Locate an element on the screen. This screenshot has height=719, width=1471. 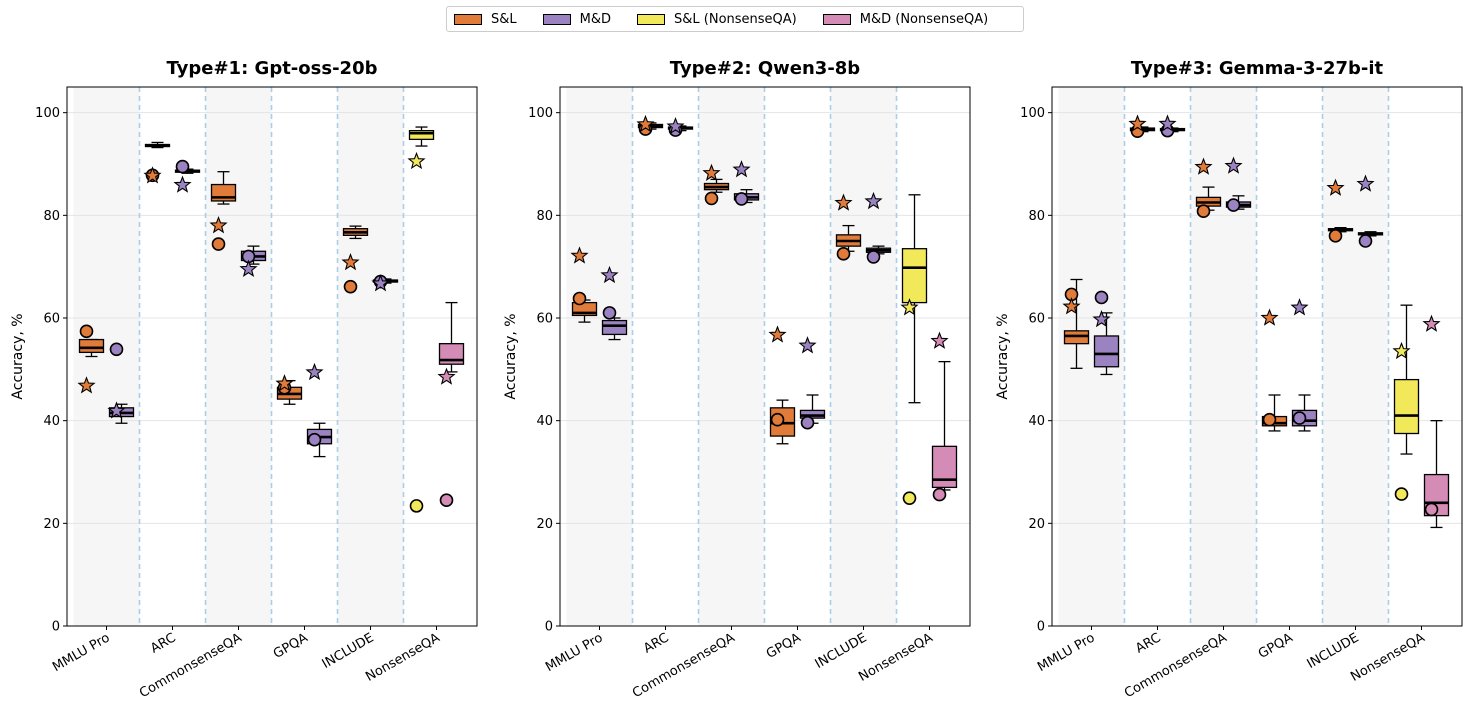
box-mmlu-pro-md is located at coordinates (614, 303).